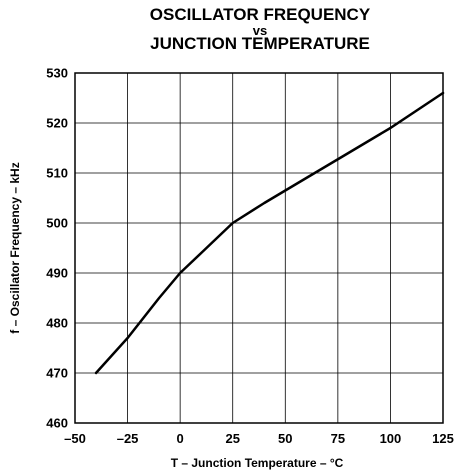 The height and width of the screenshot is (474, 461). What do you see at coordinates (75, 438) in the screenshot?
I see `x-tick-label: –50` at bounding box center [75, 438].